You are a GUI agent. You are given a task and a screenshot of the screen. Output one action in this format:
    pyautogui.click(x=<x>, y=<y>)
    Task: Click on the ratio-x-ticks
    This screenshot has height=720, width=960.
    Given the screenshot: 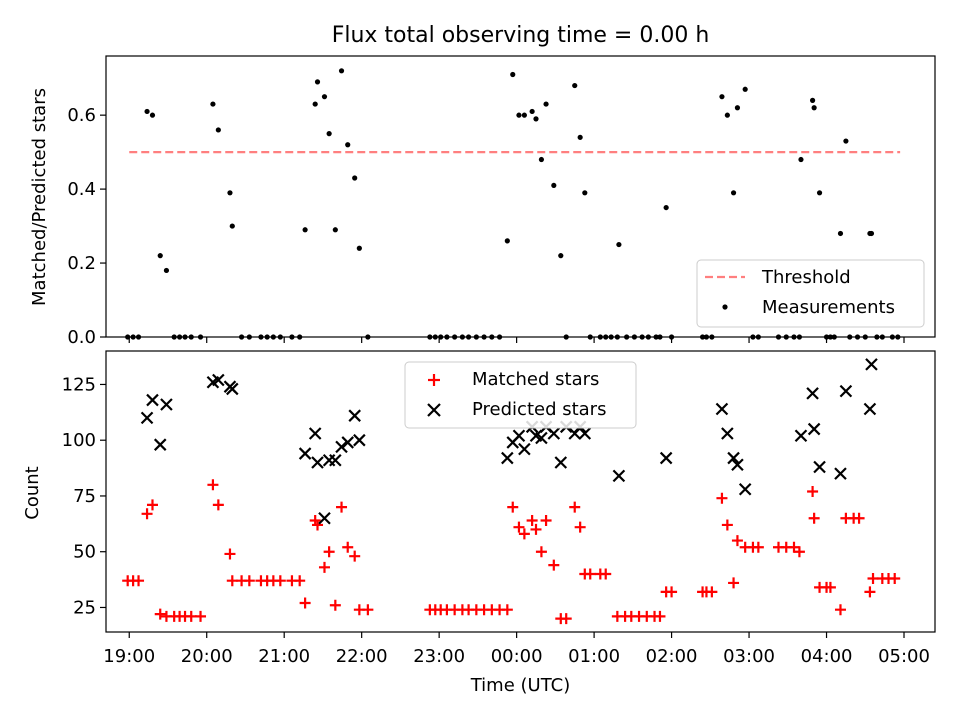 What is the action you would take?
    pyautogui.click(x=516, y=340)
    